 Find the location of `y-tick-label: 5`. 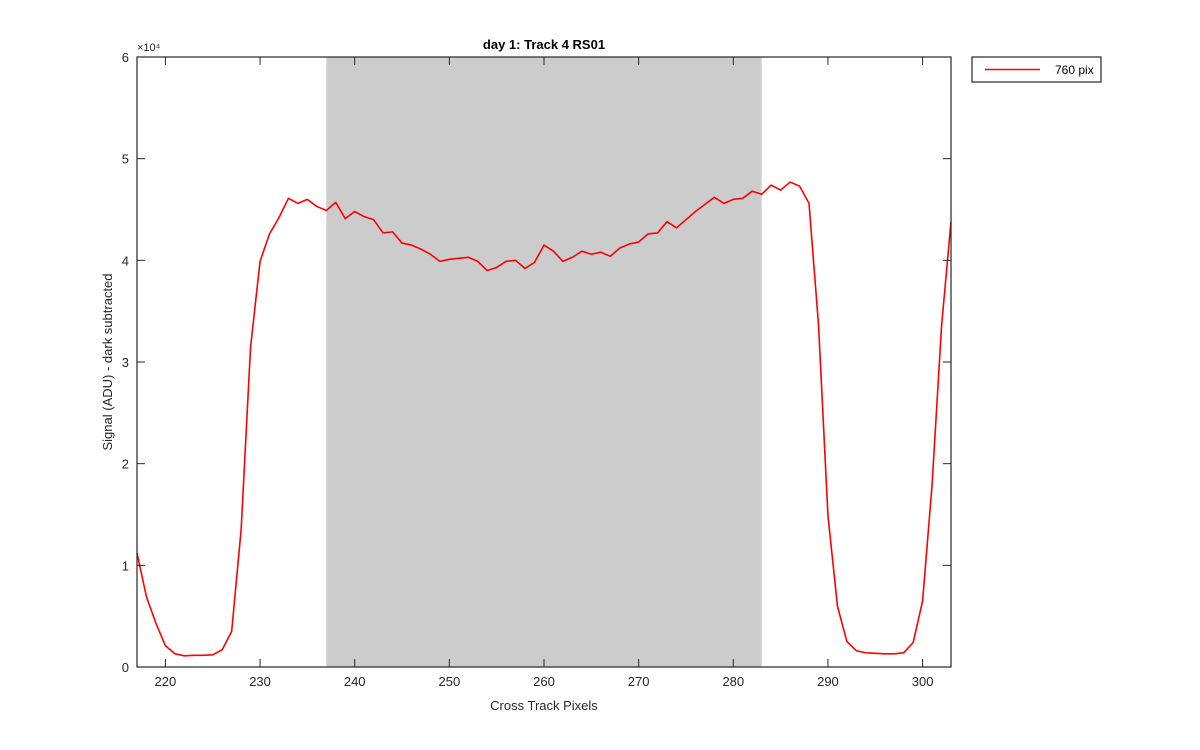

y-tick-label: 5 is located at coordinates (125, 159).